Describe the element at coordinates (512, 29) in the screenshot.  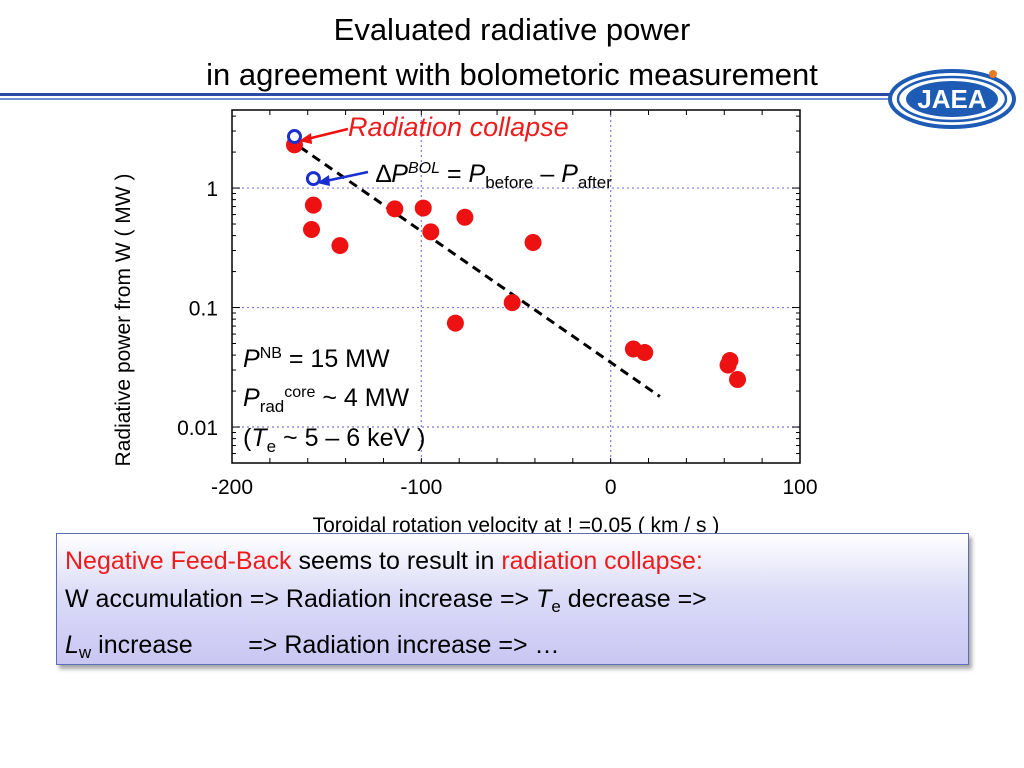
I see `slide-title-line1: Evaluated radiative power` at that location.